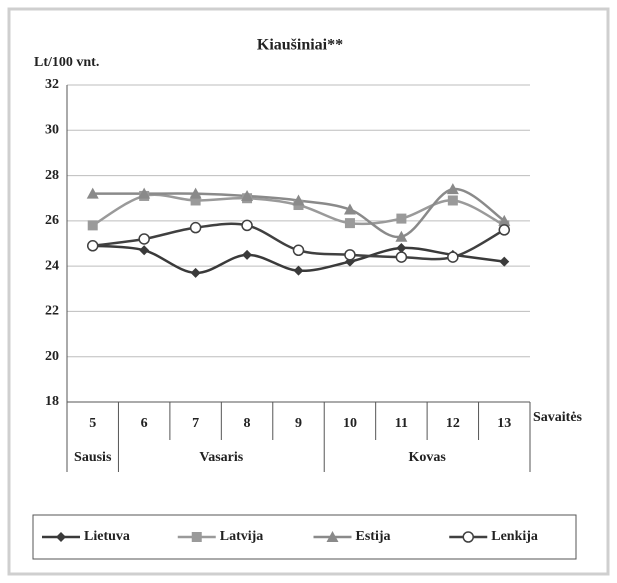  I want to click on x-tick-label: 13, so click(504, 423).